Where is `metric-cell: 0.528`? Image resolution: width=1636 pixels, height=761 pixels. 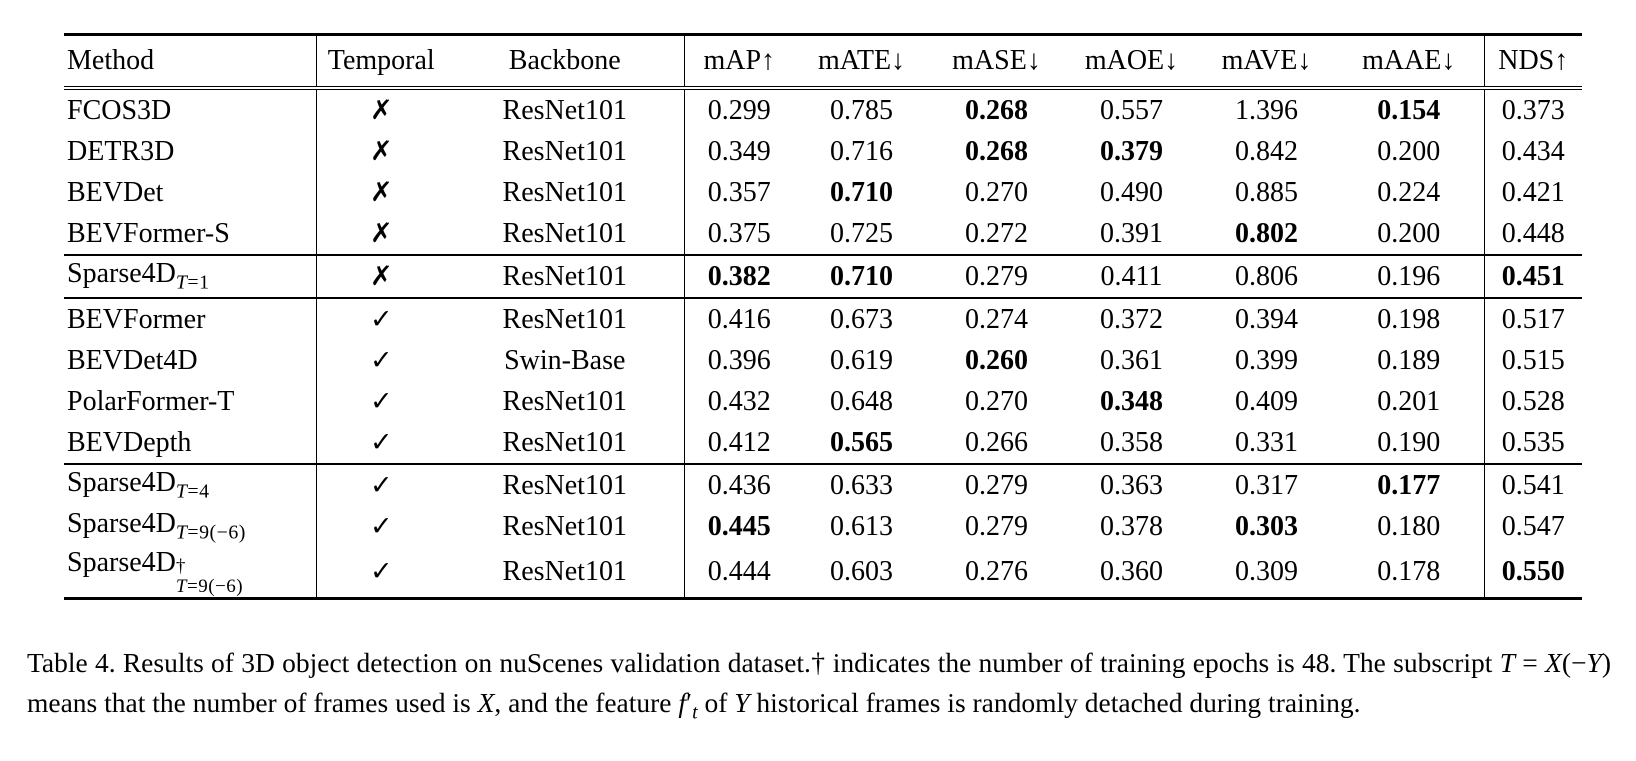
metric-cell: 0.528 is located at coordinates (1532, 401).